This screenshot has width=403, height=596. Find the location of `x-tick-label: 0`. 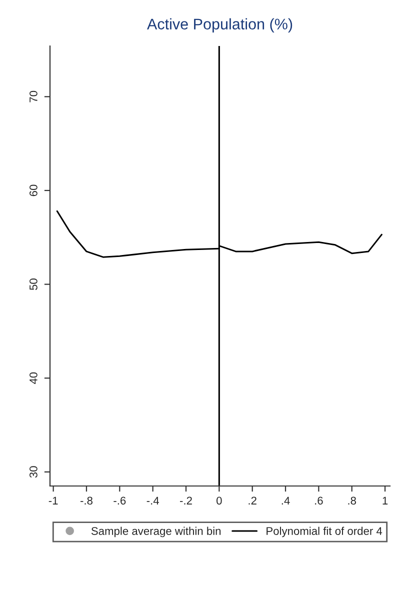

x-tick-label: 0 is located at coordinates (219, 500).